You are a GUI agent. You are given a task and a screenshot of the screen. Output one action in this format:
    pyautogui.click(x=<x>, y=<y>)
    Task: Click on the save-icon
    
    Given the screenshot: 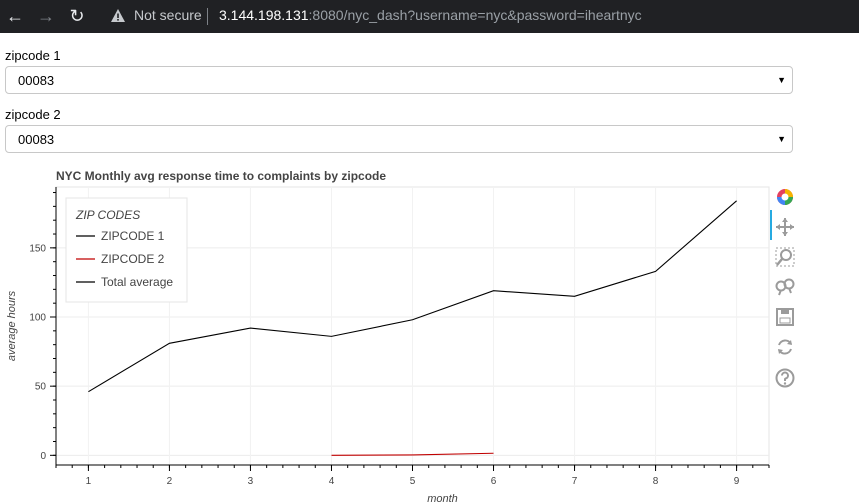 What is the action you would take?
    pyautogui.click(x=785, y=317)
    